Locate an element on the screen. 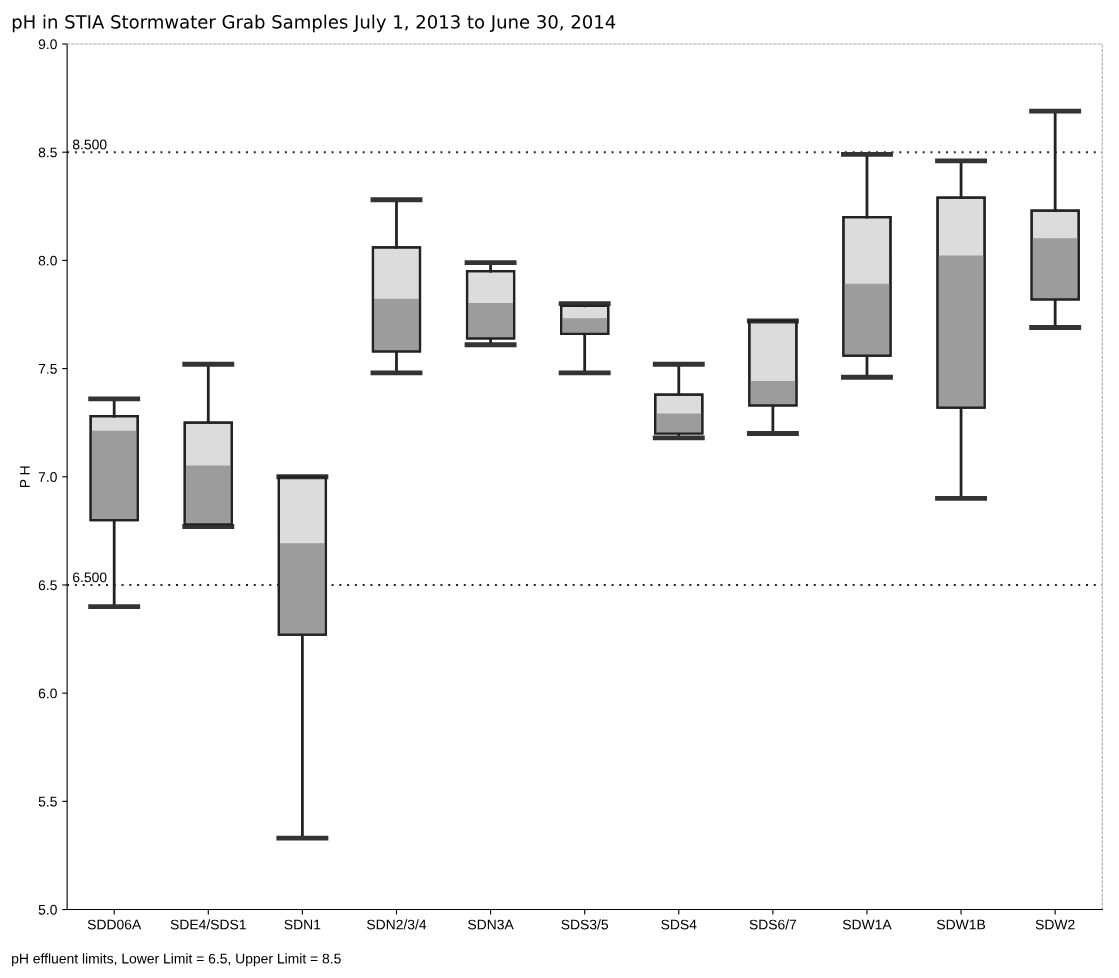  x-tick-label: SDW1A is located at coordinates (867, 924).